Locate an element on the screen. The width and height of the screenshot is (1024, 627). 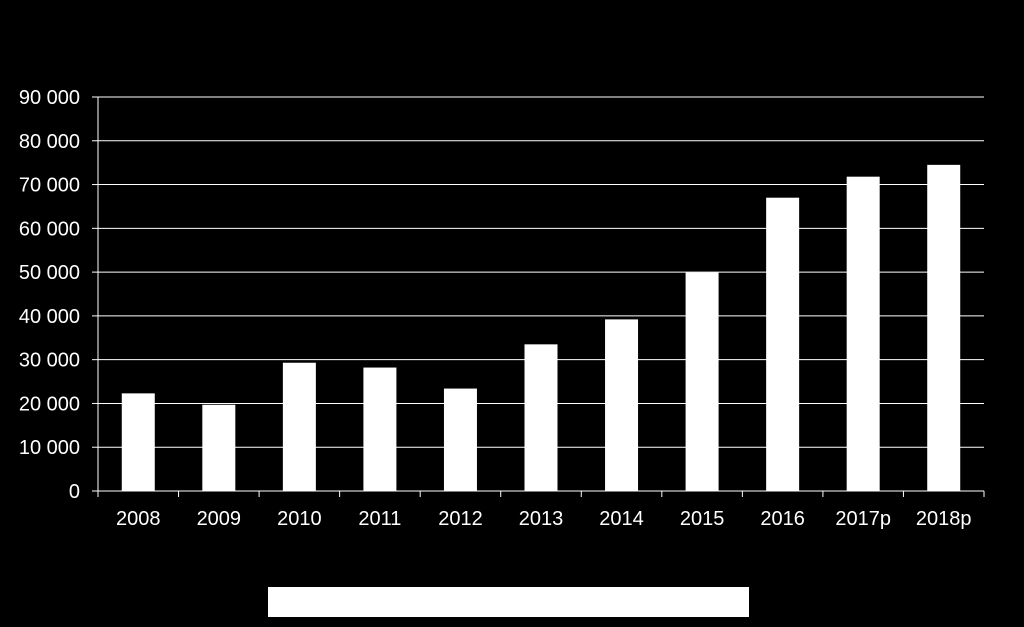
y-tick-label: 80 000 is located at coordinates (49, 142).